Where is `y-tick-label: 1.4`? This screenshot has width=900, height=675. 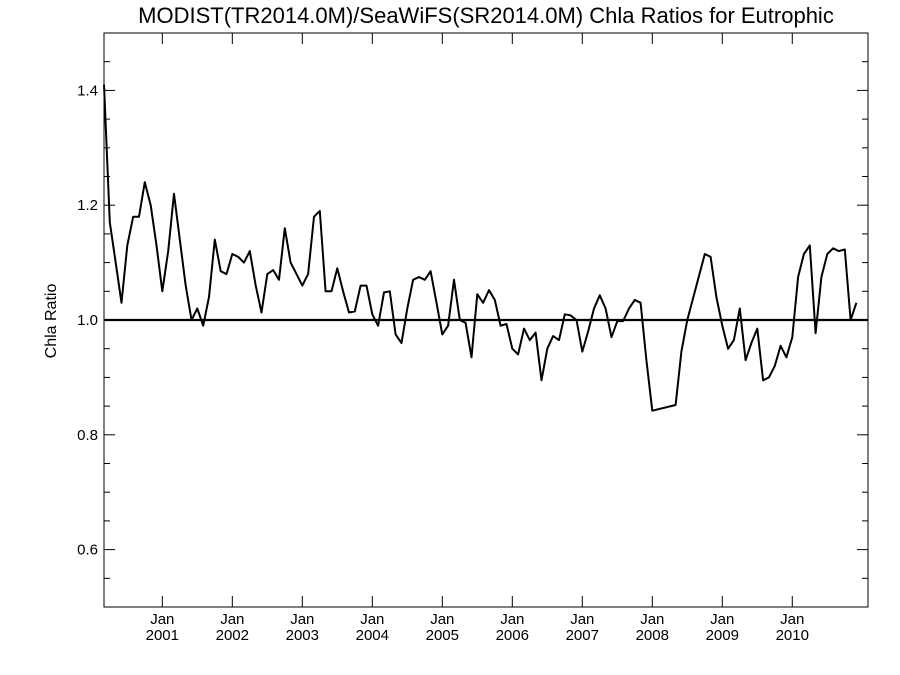 y-tick-label: 1.4 is located at coordinates (87, 90).